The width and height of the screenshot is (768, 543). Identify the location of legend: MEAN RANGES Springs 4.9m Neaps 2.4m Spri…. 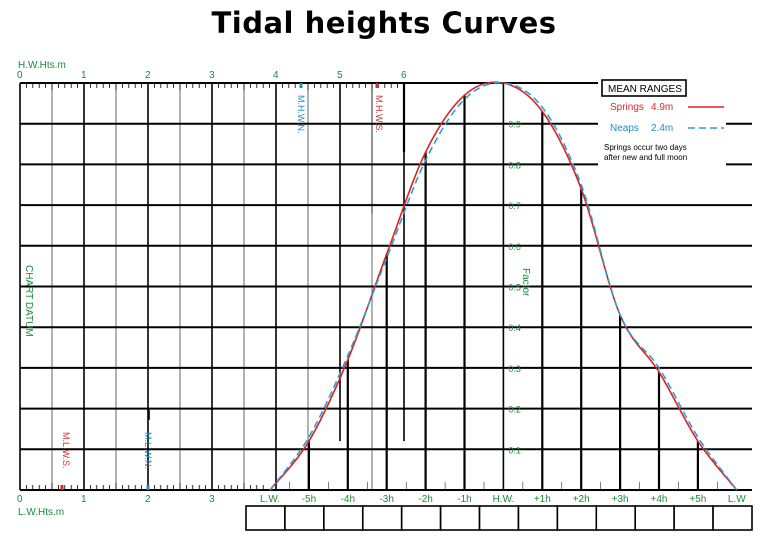
(662, 125).